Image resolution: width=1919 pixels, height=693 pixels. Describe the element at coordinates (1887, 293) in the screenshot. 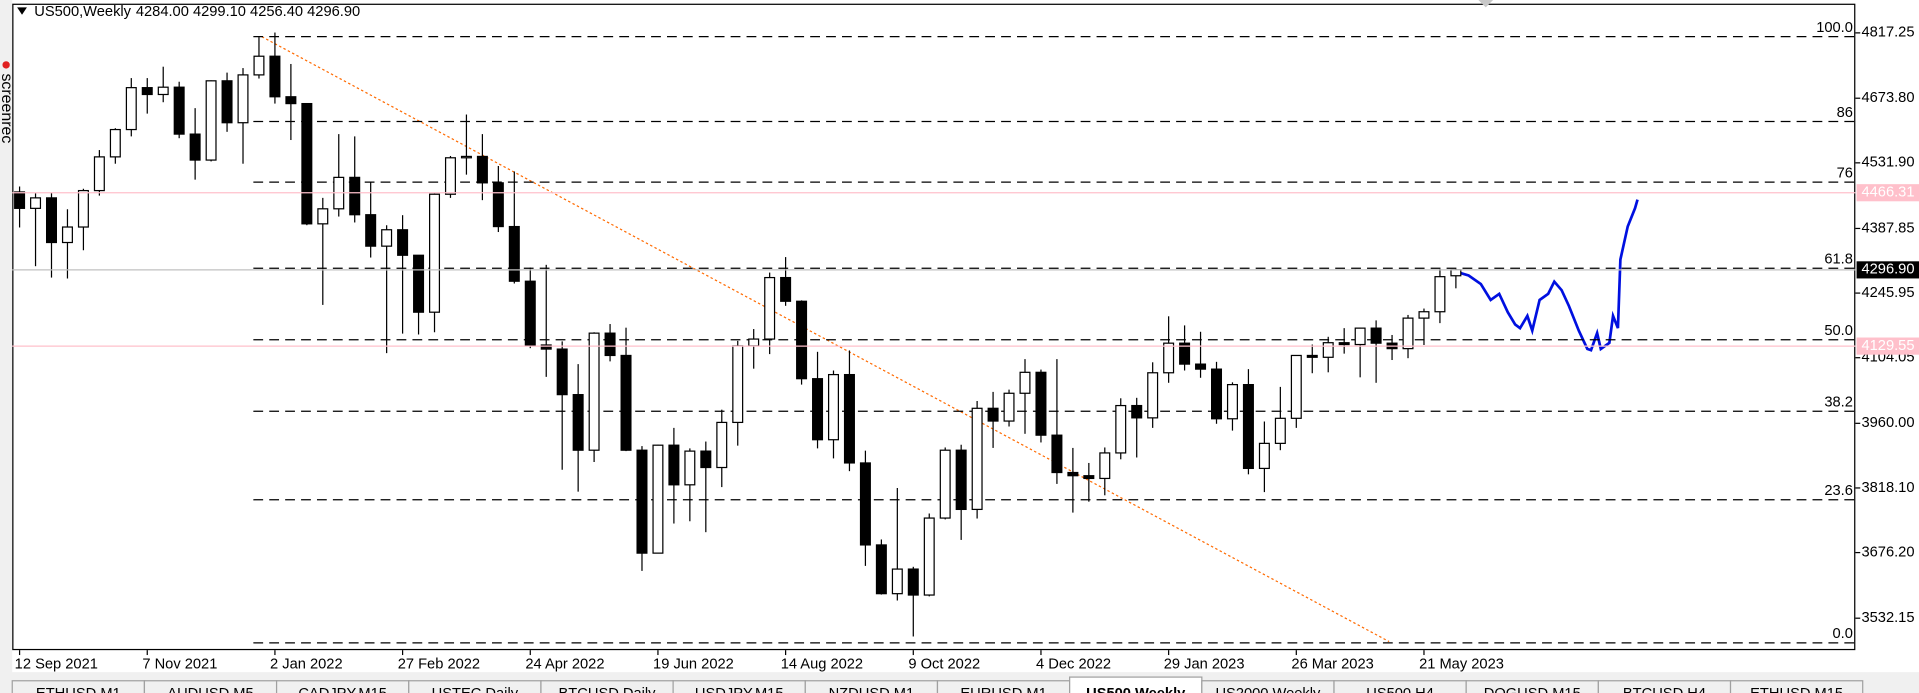

I see `y-tick-label: 4245.95` at that location.